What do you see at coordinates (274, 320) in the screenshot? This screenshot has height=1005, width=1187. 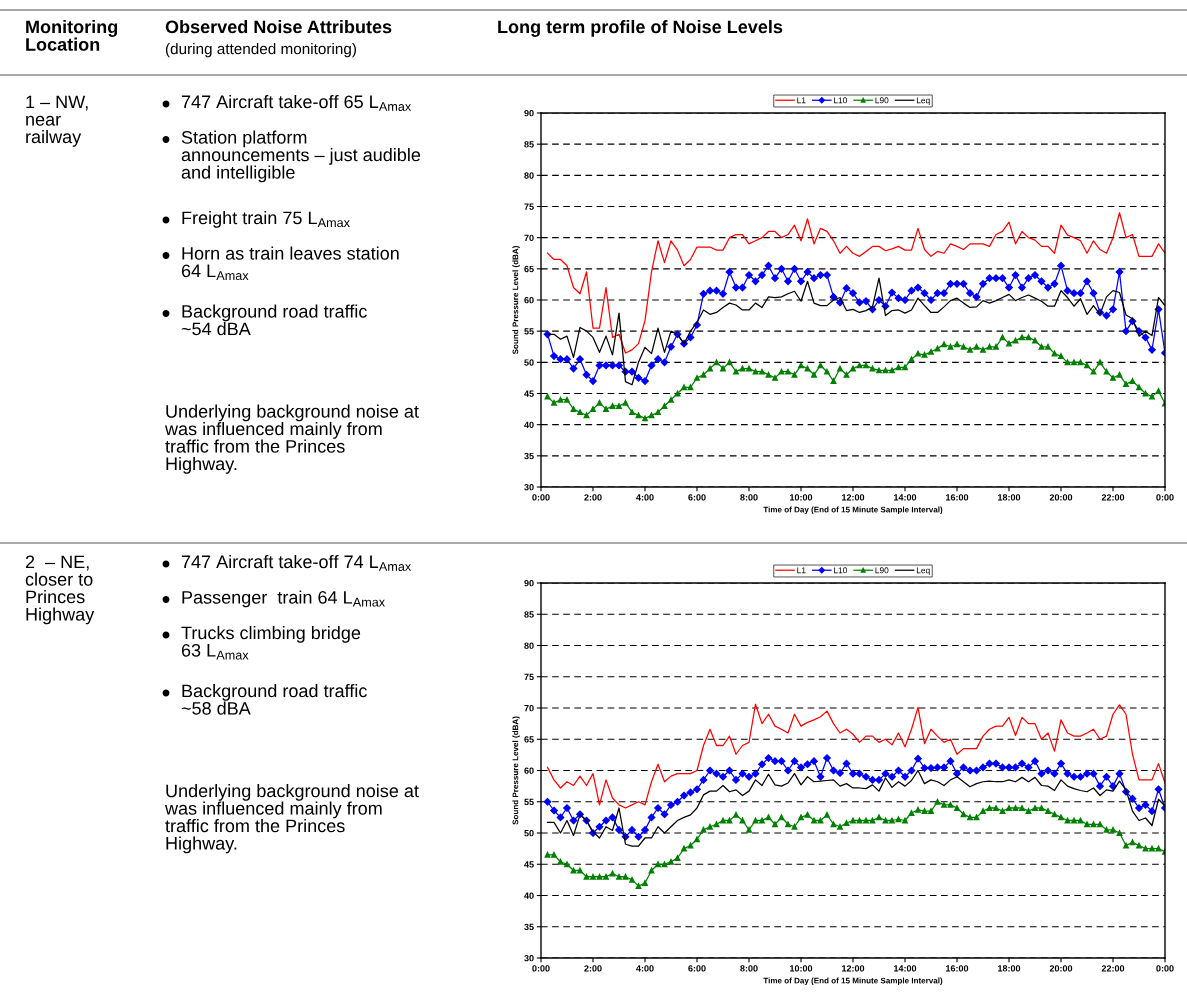 I see `text: Background road traffic ~54 dBA` at bounding box center [274, 320].